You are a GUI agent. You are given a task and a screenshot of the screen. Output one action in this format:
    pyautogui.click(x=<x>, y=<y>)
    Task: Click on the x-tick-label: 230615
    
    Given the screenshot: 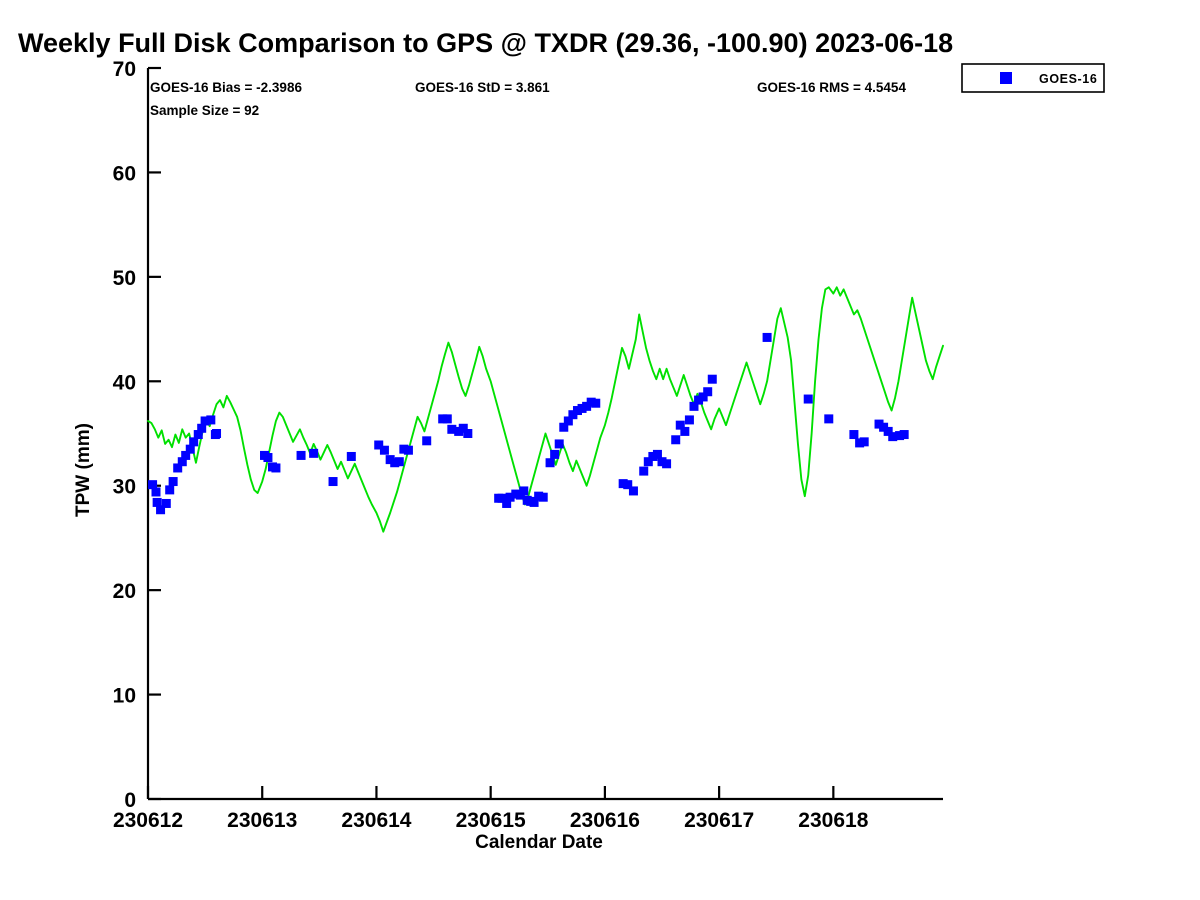 What is the action you would take?
    pyautogui.click(x=491, y=820)
    